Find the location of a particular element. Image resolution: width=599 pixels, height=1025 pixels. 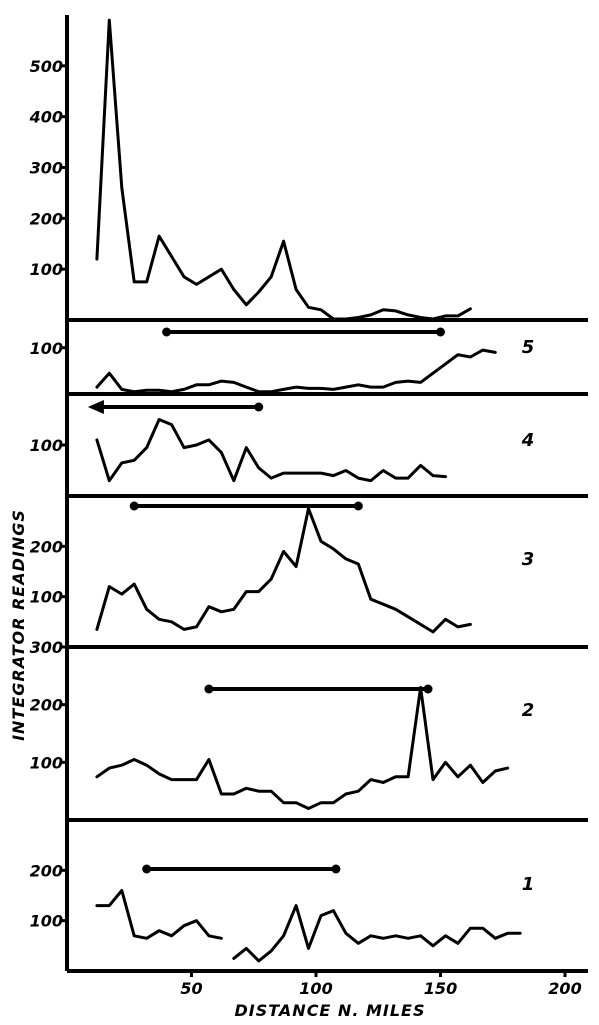

panel-label: 3 is located at coordinates (528, 559).